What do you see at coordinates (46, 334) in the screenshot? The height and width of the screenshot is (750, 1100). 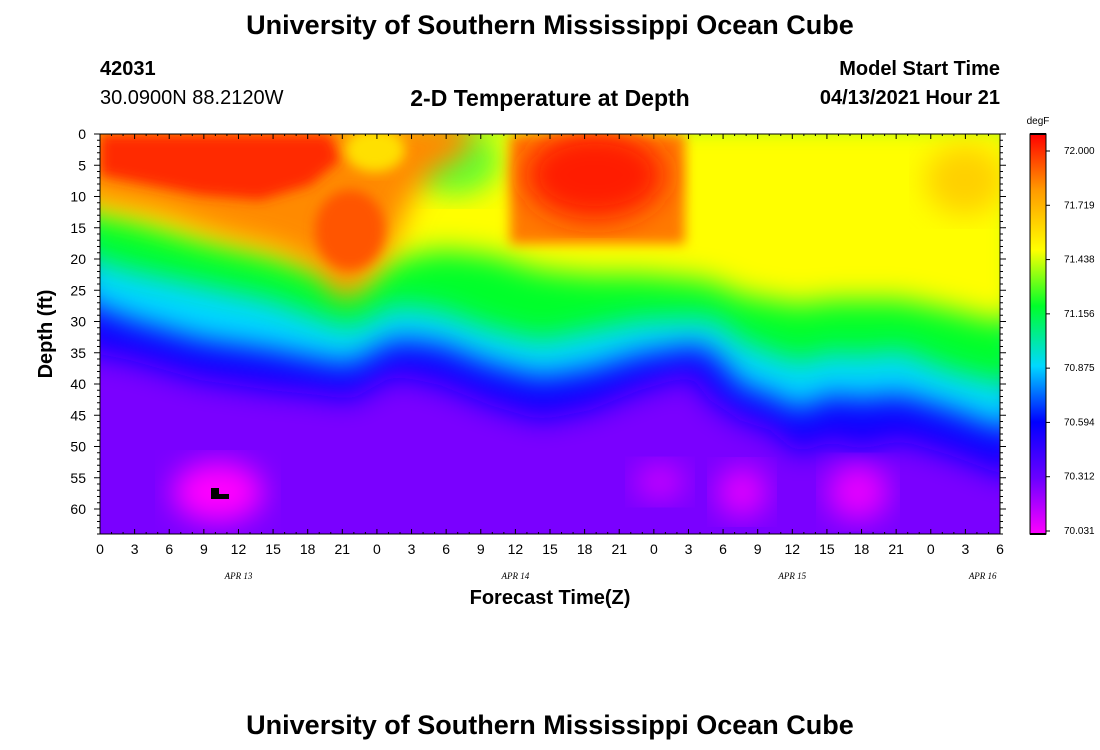 I see `y-axis-title: Depth (ft)` at bounding box center [46, 334].